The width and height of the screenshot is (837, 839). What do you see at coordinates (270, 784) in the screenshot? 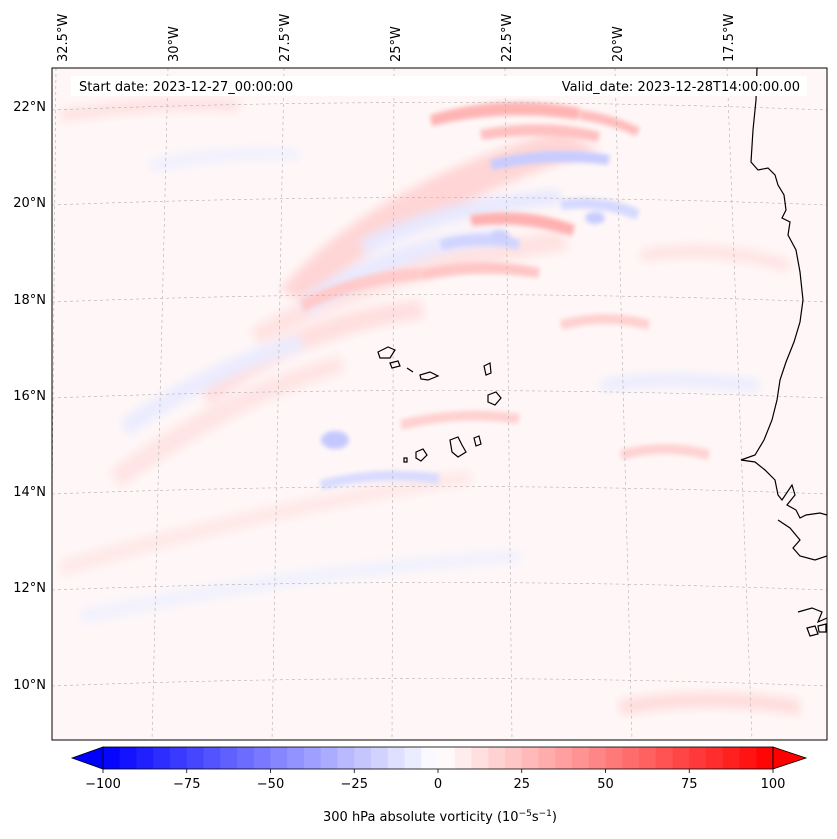
I see `colorbar-tick-label: −50` at bounding box center [270, 784].